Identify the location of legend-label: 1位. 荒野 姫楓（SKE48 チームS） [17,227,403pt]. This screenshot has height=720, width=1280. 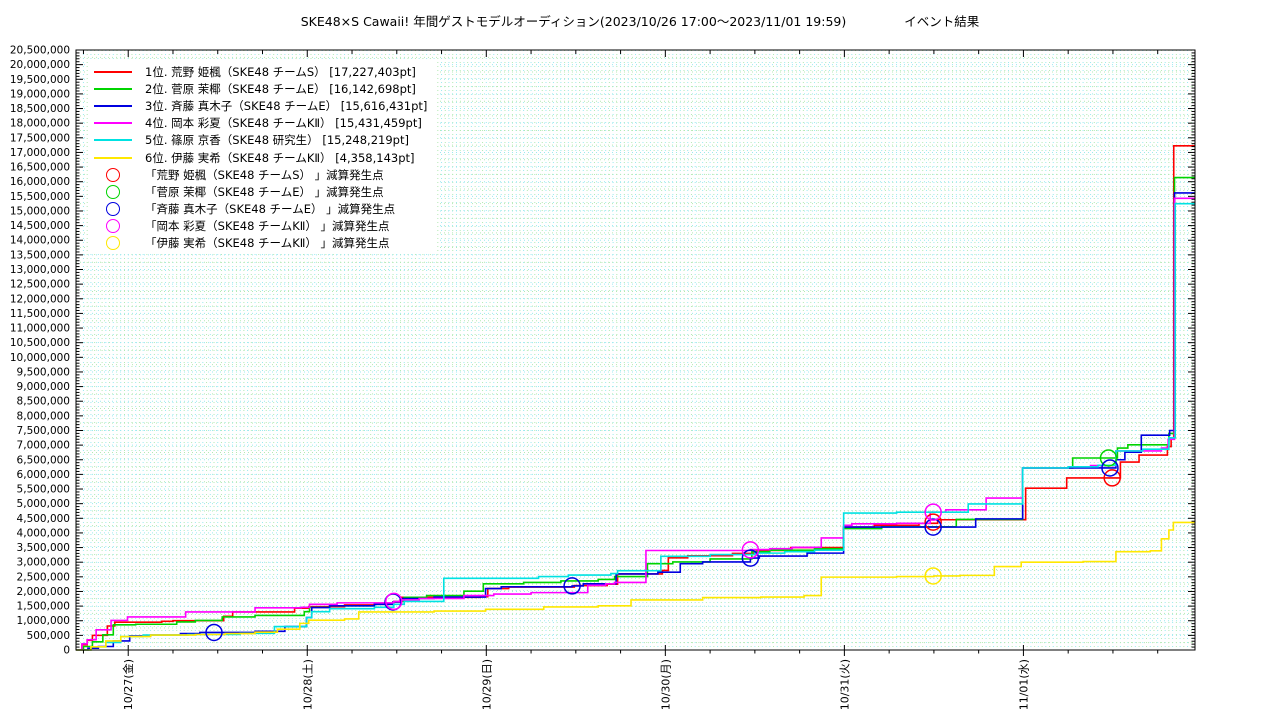
(280, 71).